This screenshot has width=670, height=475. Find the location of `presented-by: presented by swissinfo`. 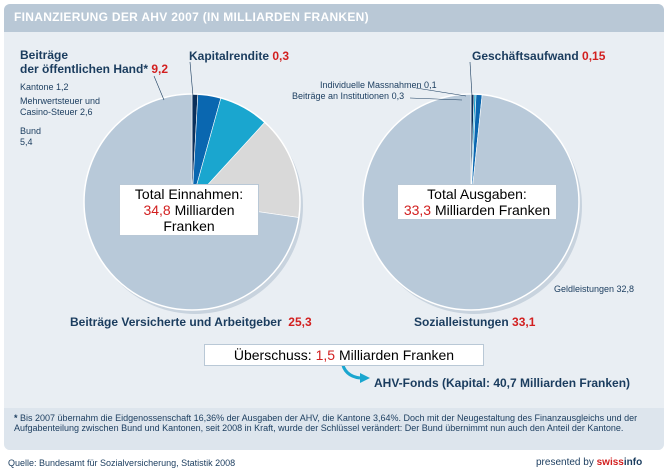

presented-by: presented by swissinfo is located at coordinates (589, 462).